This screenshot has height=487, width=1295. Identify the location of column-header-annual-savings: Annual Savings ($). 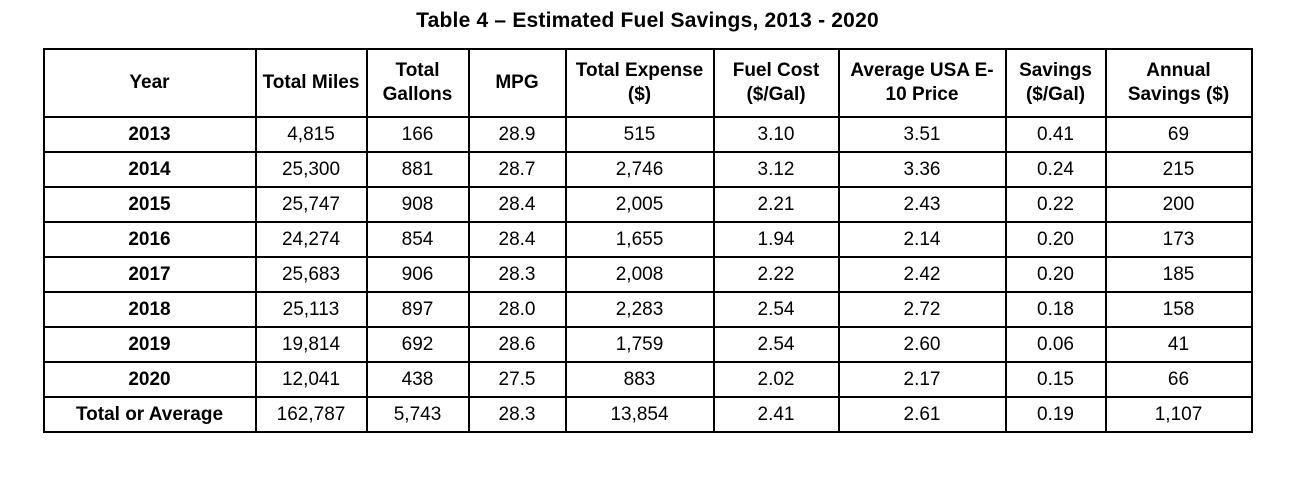
(1178, 83).